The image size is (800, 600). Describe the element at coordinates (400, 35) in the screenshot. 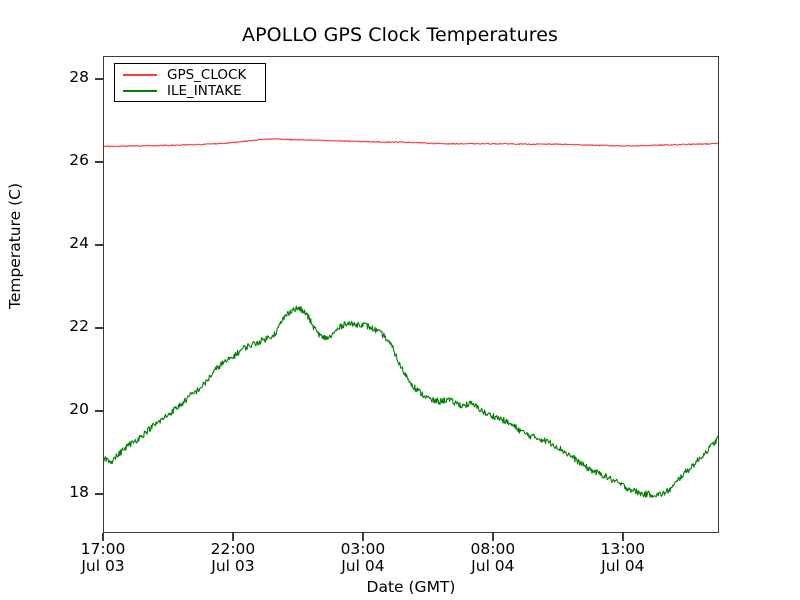

I see `chart-title: APOLLO GPS Clock Temperatures` at that location.